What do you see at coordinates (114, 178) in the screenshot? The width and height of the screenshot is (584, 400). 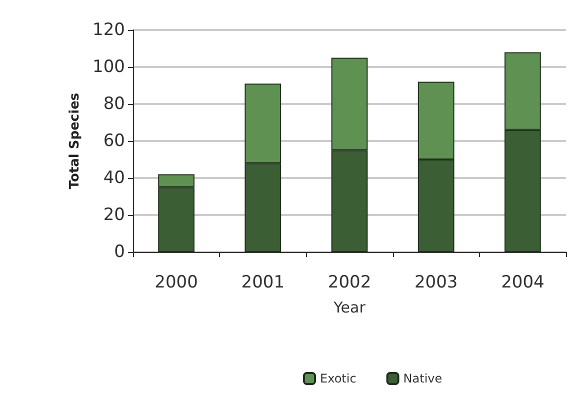 I see `y-tick-label: 40` at bounding box center [114, 178].